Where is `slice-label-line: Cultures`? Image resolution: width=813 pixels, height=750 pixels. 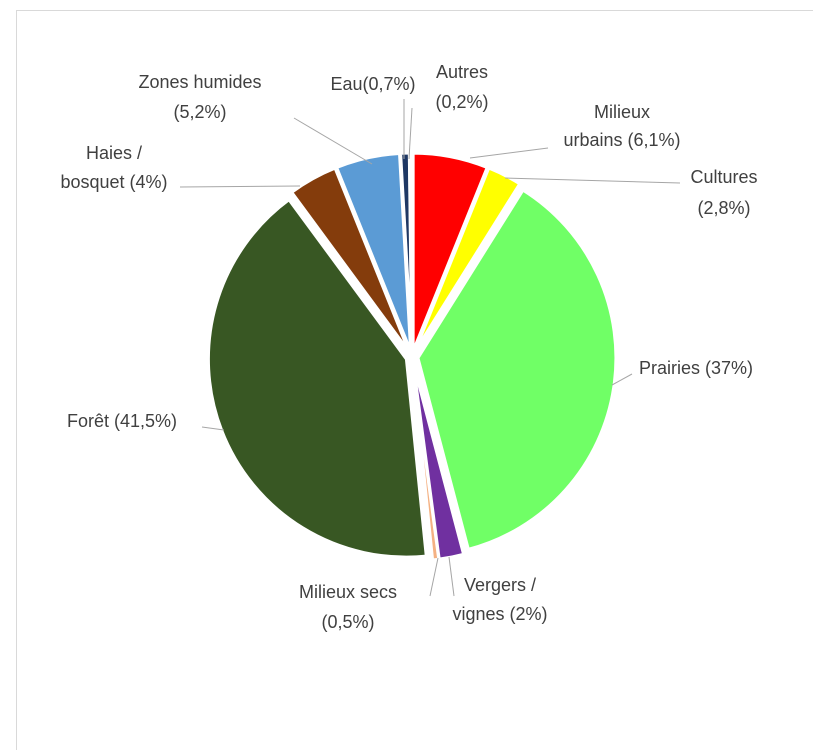
slice-label-line: Cultures is located at coordinates (723, 177).